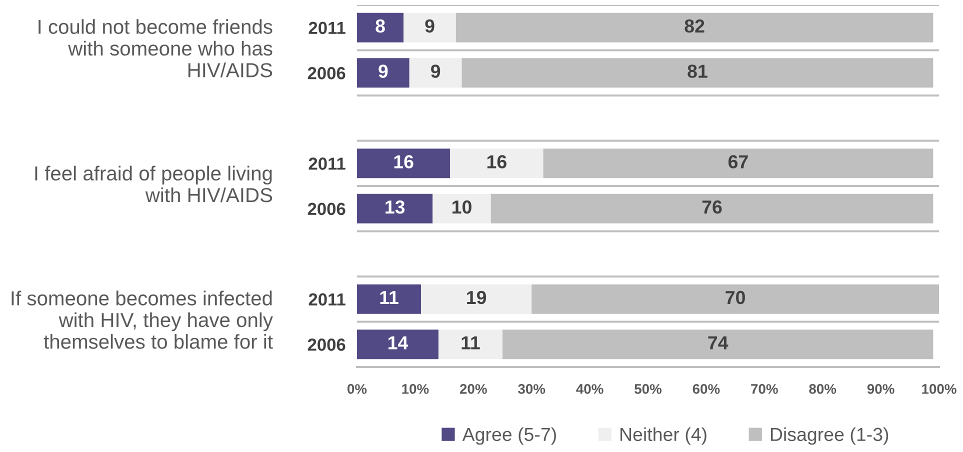 The width and height of the screenshot is (963, 452). I want to click on data-label: 67, so click(738, 161).